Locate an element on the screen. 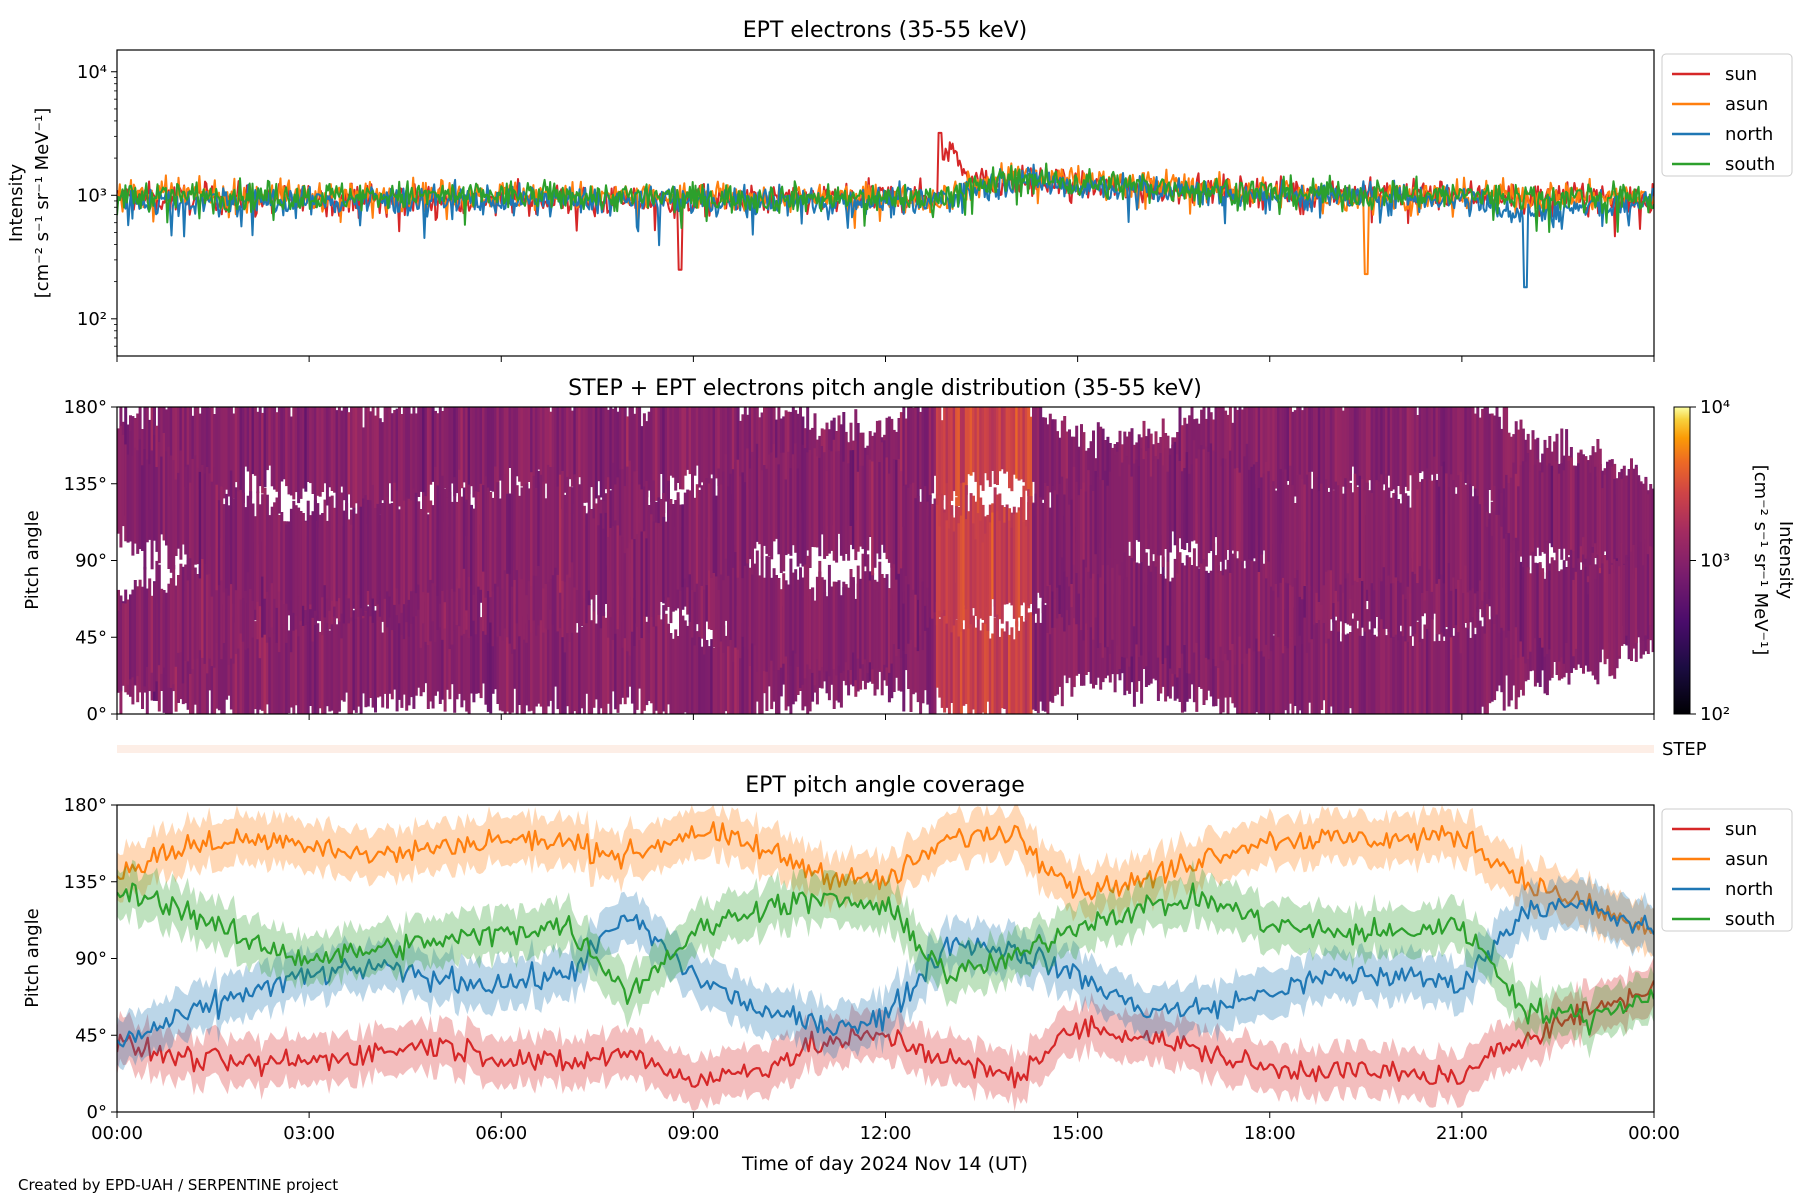 This screenshot has width=1800, height=1200. footer-credit: Created by EPD-UAH / SERPENTINE project is located at coordinates (178, 1185).